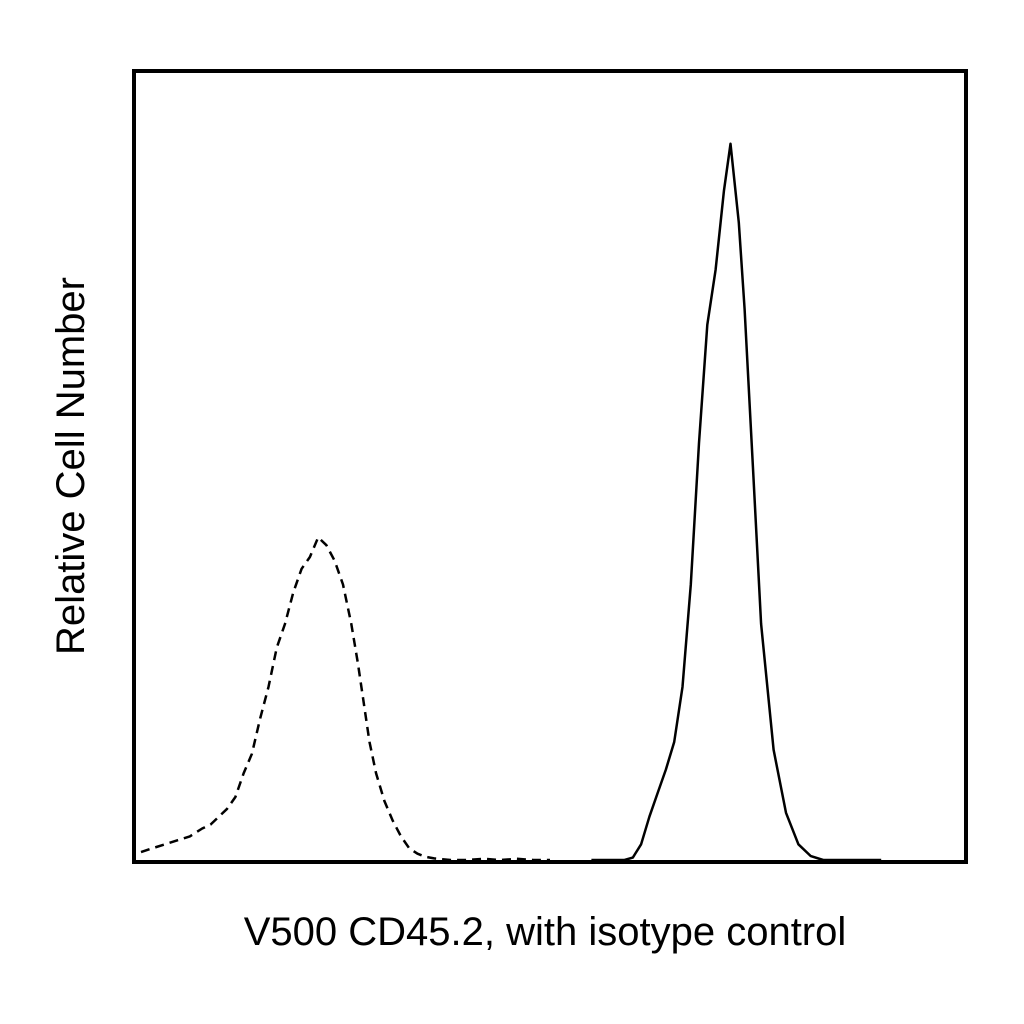 This screenshot has width=1024, height=1024. Describe the element at coordinates (71, 466) in the screenshot. I see `y-axis-label: Relative Cell Number` at that location.